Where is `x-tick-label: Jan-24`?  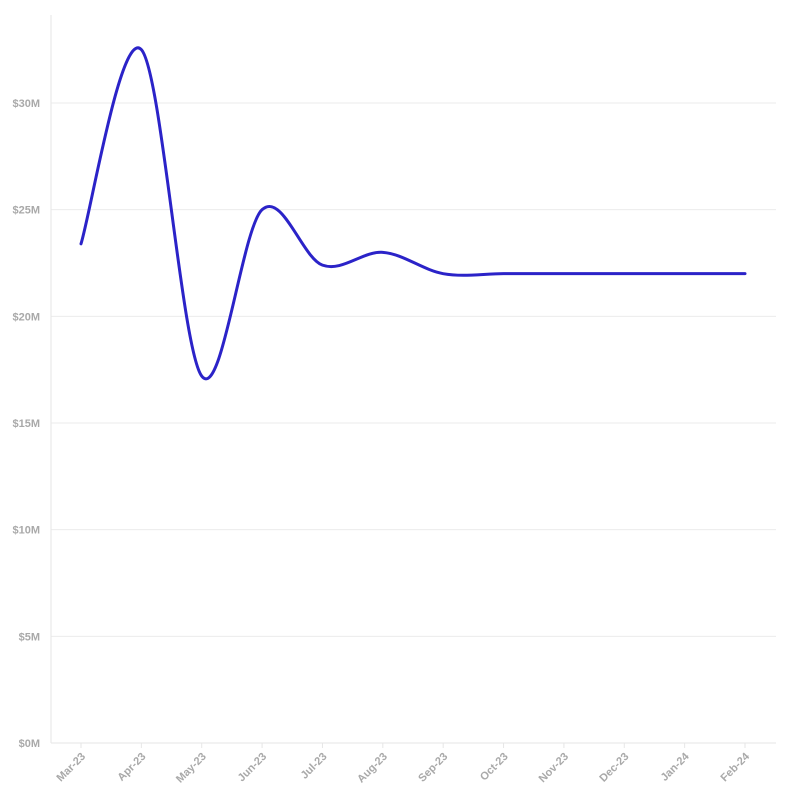 x-tick-label: Jan-24 is located at coordinates (676, 767).